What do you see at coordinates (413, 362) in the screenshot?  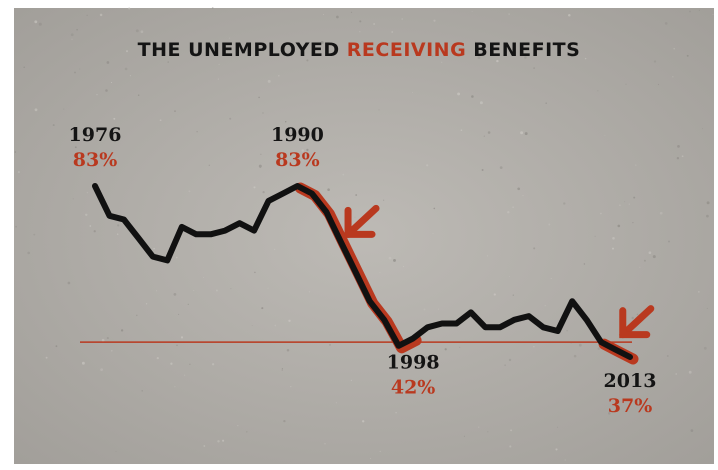 I see `annotation-year: 1998` at bounding box center [413, 362].